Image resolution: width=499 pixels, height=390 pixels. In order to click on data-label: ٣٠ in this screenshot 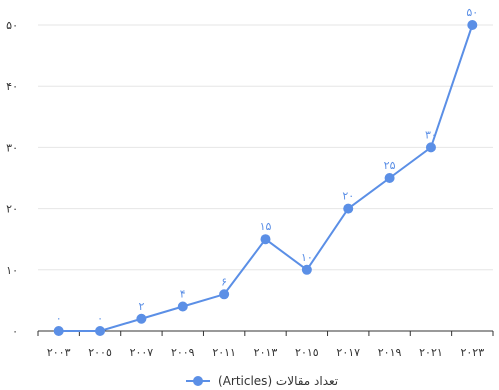, I will do `click(431, 134)`.